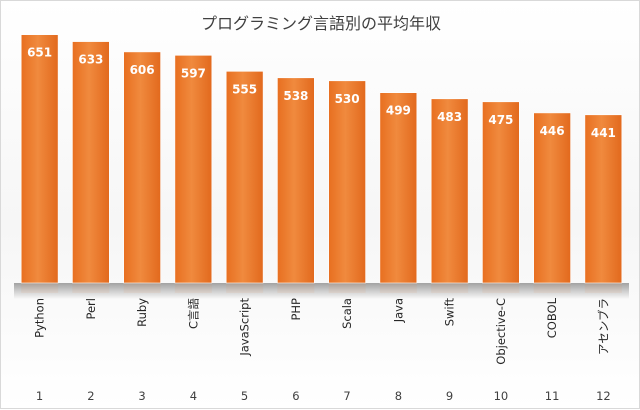 The width and height of the screenshot is (640, 410). What do you see at coordinates (347, 99) in the screenshot?
I see `value-label-7: 530` at bounding box center [347, 99].